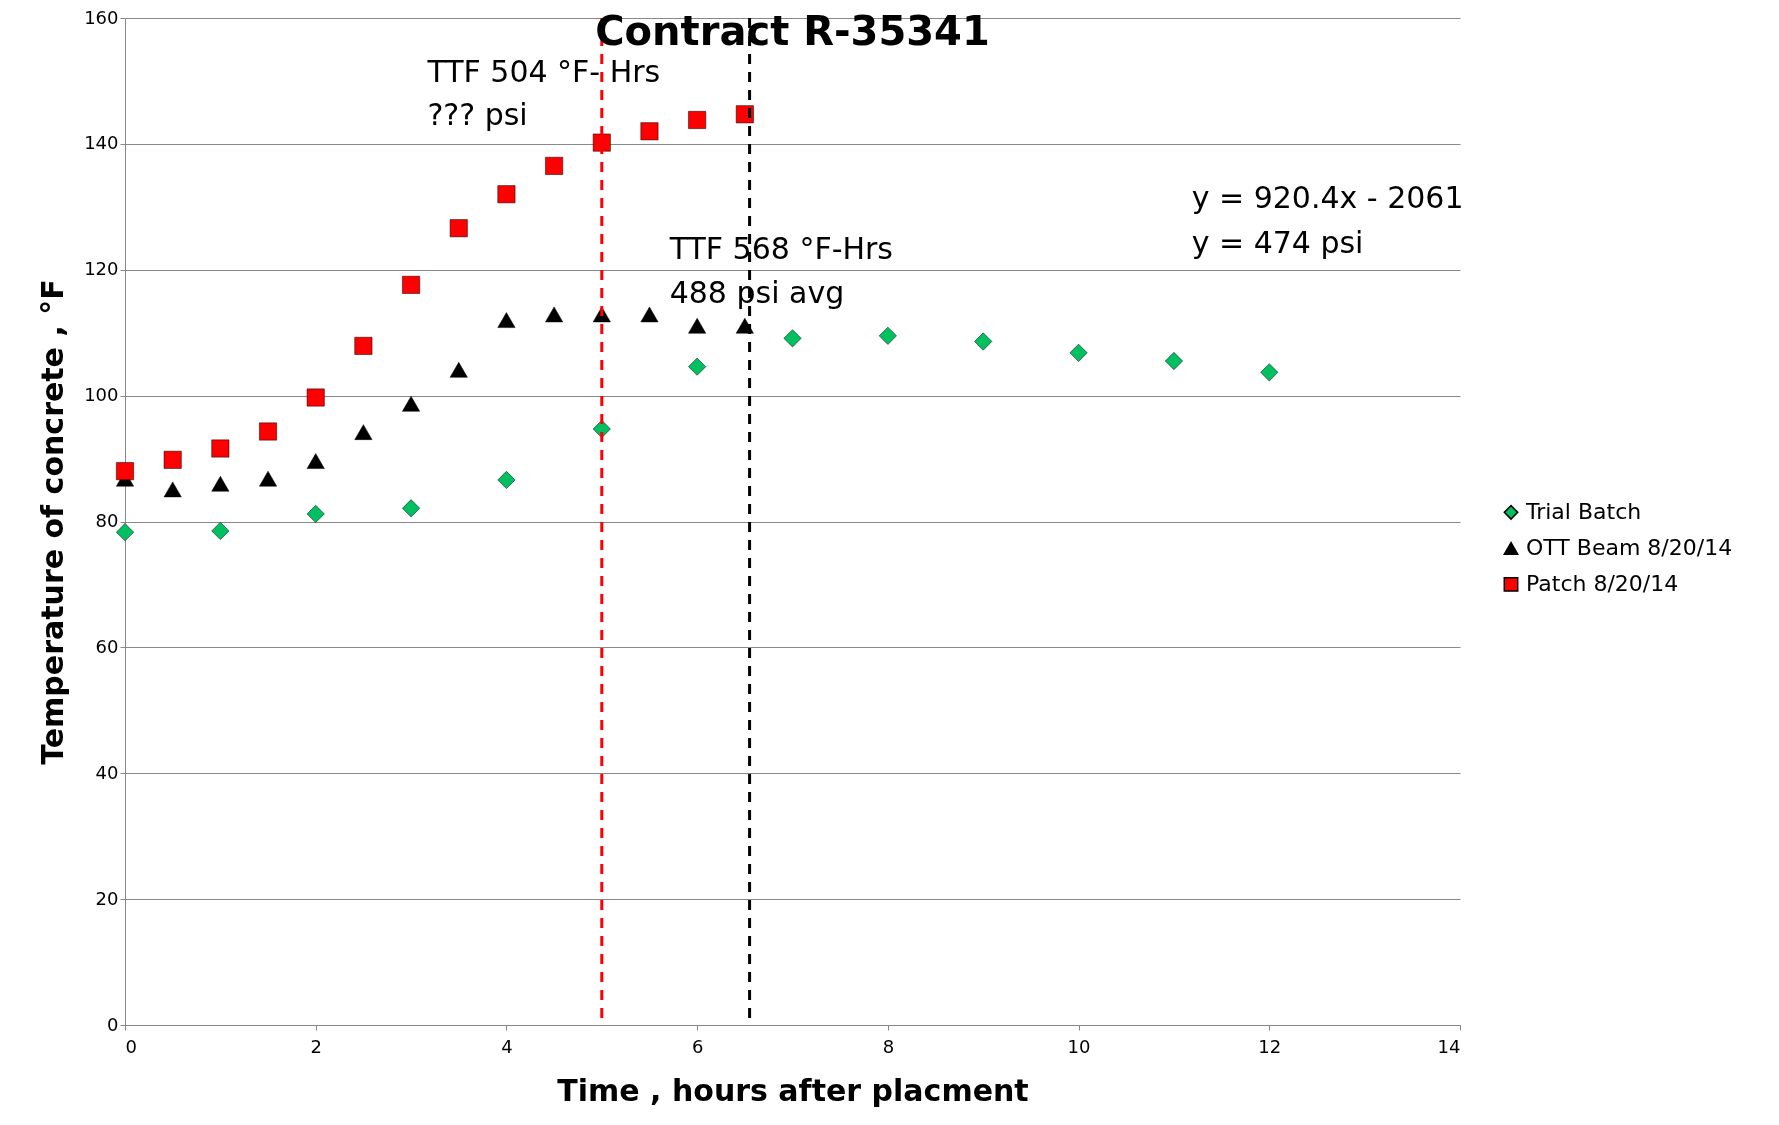  Describe the element at coordinates (1079, 1046) in the screenshot. I see `x-tick-label: 10` at that location.